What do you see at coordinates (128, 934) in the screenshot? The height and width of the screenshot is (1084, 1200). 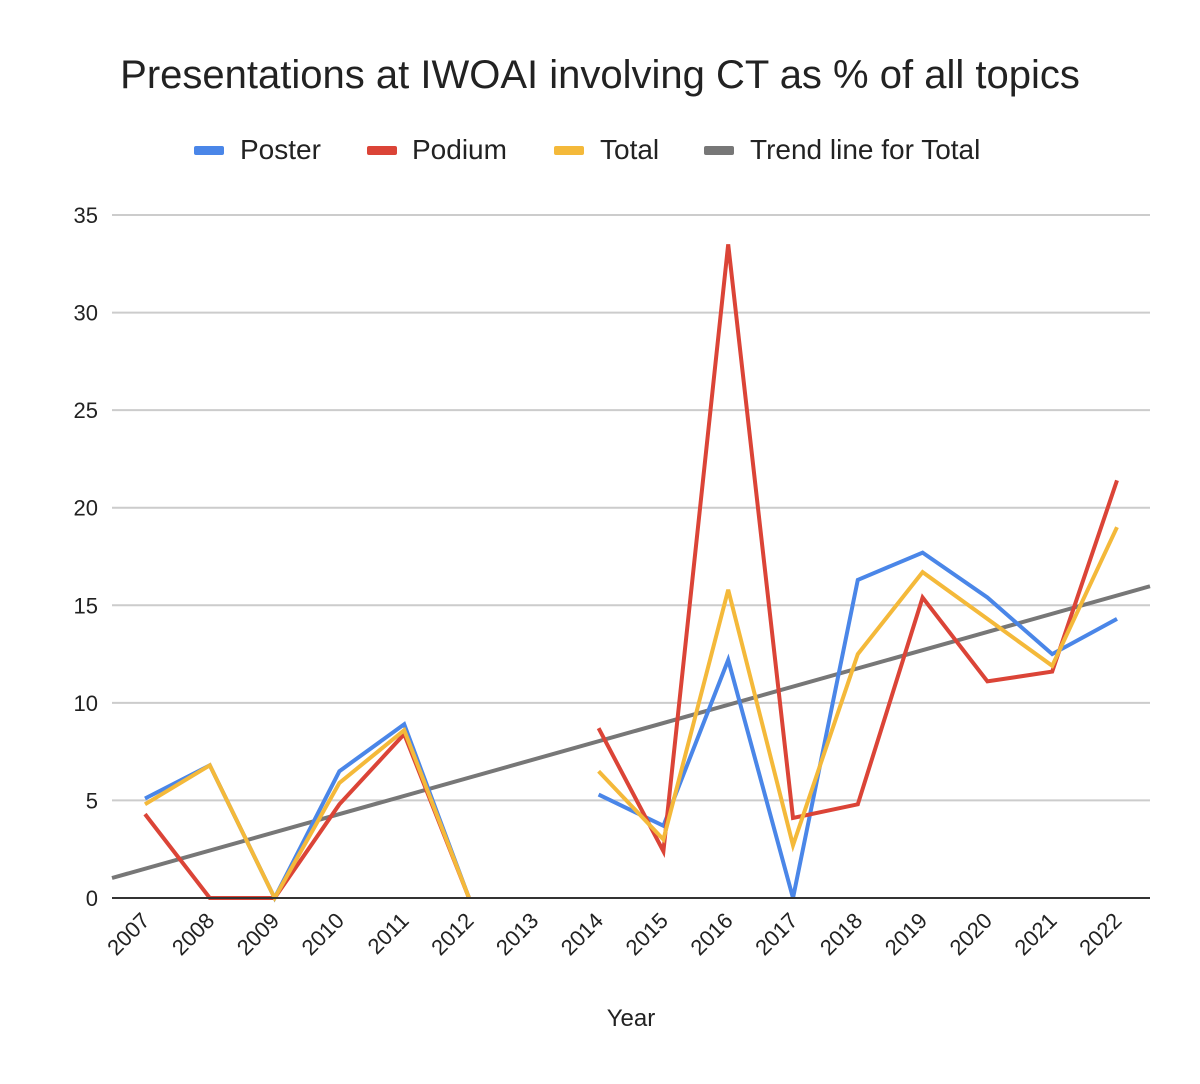 I see `x-tick-label-2007: 2007` at bounding box center [128, 934].